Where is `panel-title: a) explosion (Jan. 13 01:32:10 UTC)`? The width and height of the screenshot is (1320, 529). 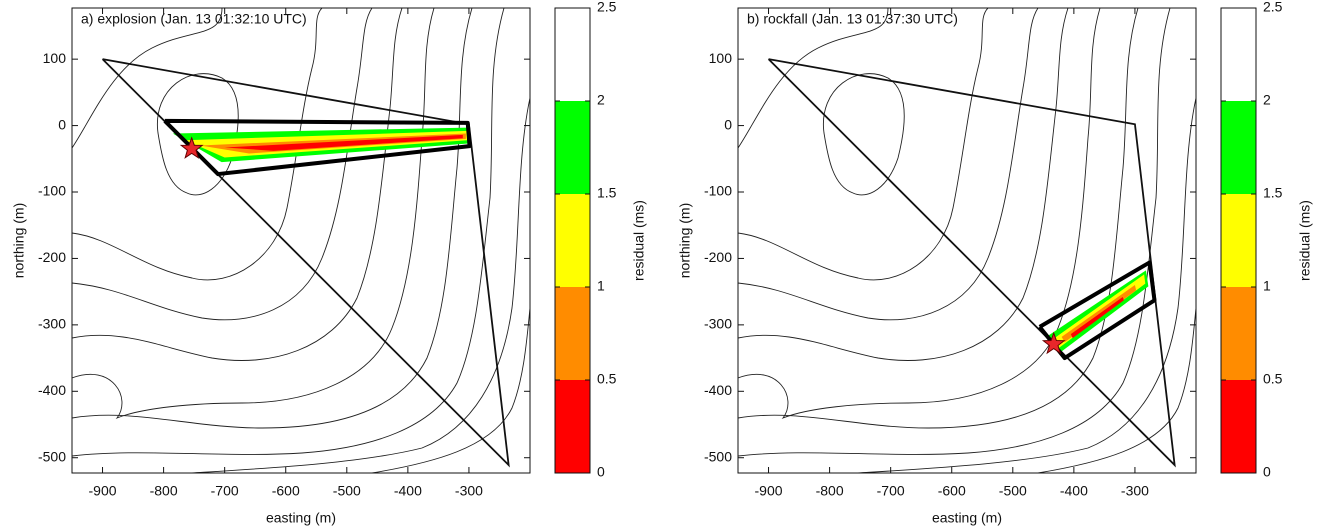
panel-title: a) explosion (Jan. 13 01:32:10 UTC) is located at coordinates (194, 19).